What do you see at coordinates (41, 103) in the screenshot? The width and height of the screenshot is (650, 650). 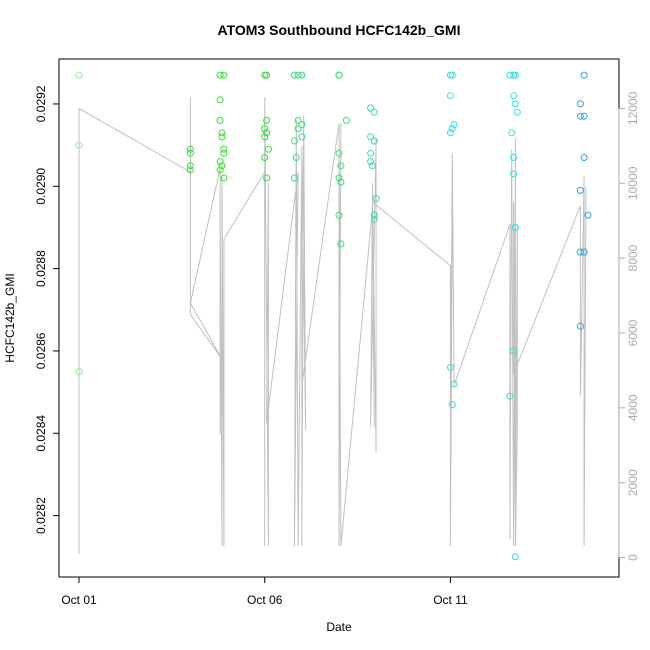 I see `y-tick-label: 0.0292` at bounding box center [41, 103].